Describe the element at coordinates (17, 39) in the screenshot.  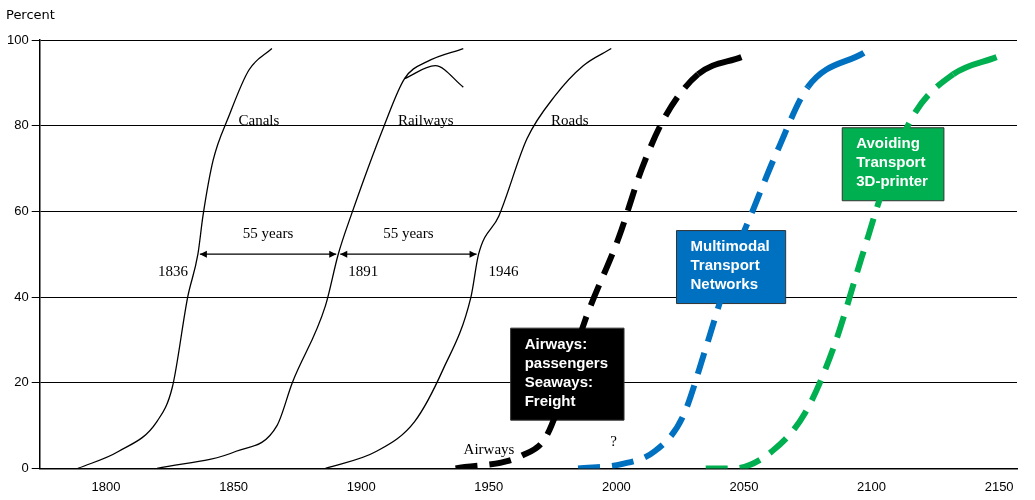
I see `y-tick-label: 100` at that location.